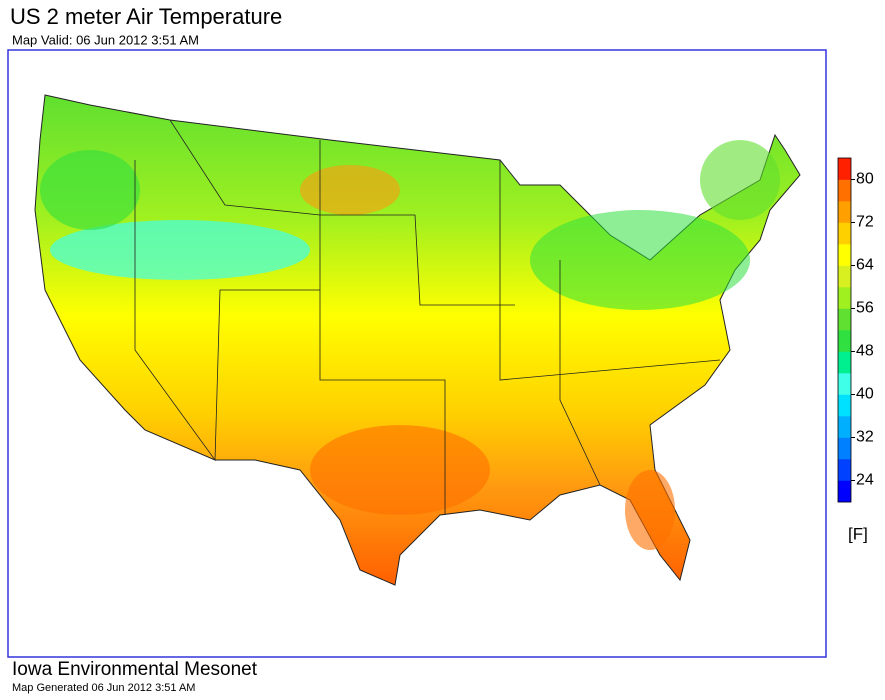  I want to click on footer-generated: Map Generated 06 Jun 2012 3:51 AM, so click(103, 688).